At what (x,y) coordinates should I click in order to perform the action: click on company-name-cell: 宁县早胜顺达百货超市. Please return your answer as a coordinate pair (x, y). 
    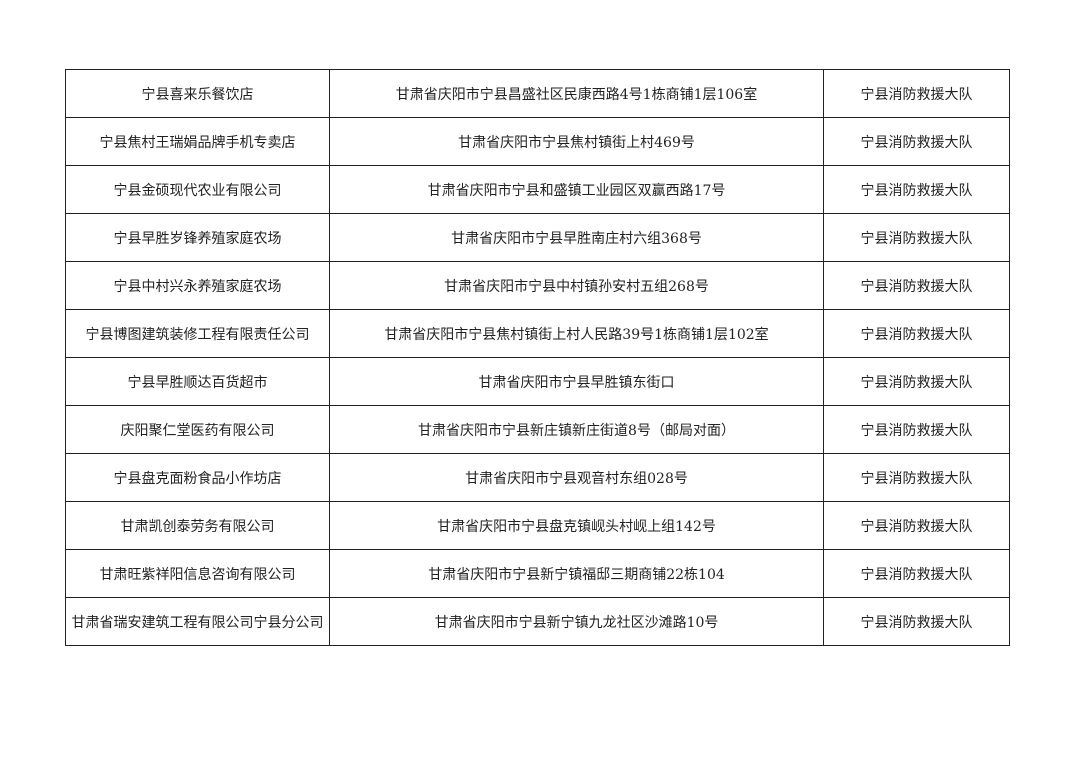
    Looking at the image, I should click on (197, 381).